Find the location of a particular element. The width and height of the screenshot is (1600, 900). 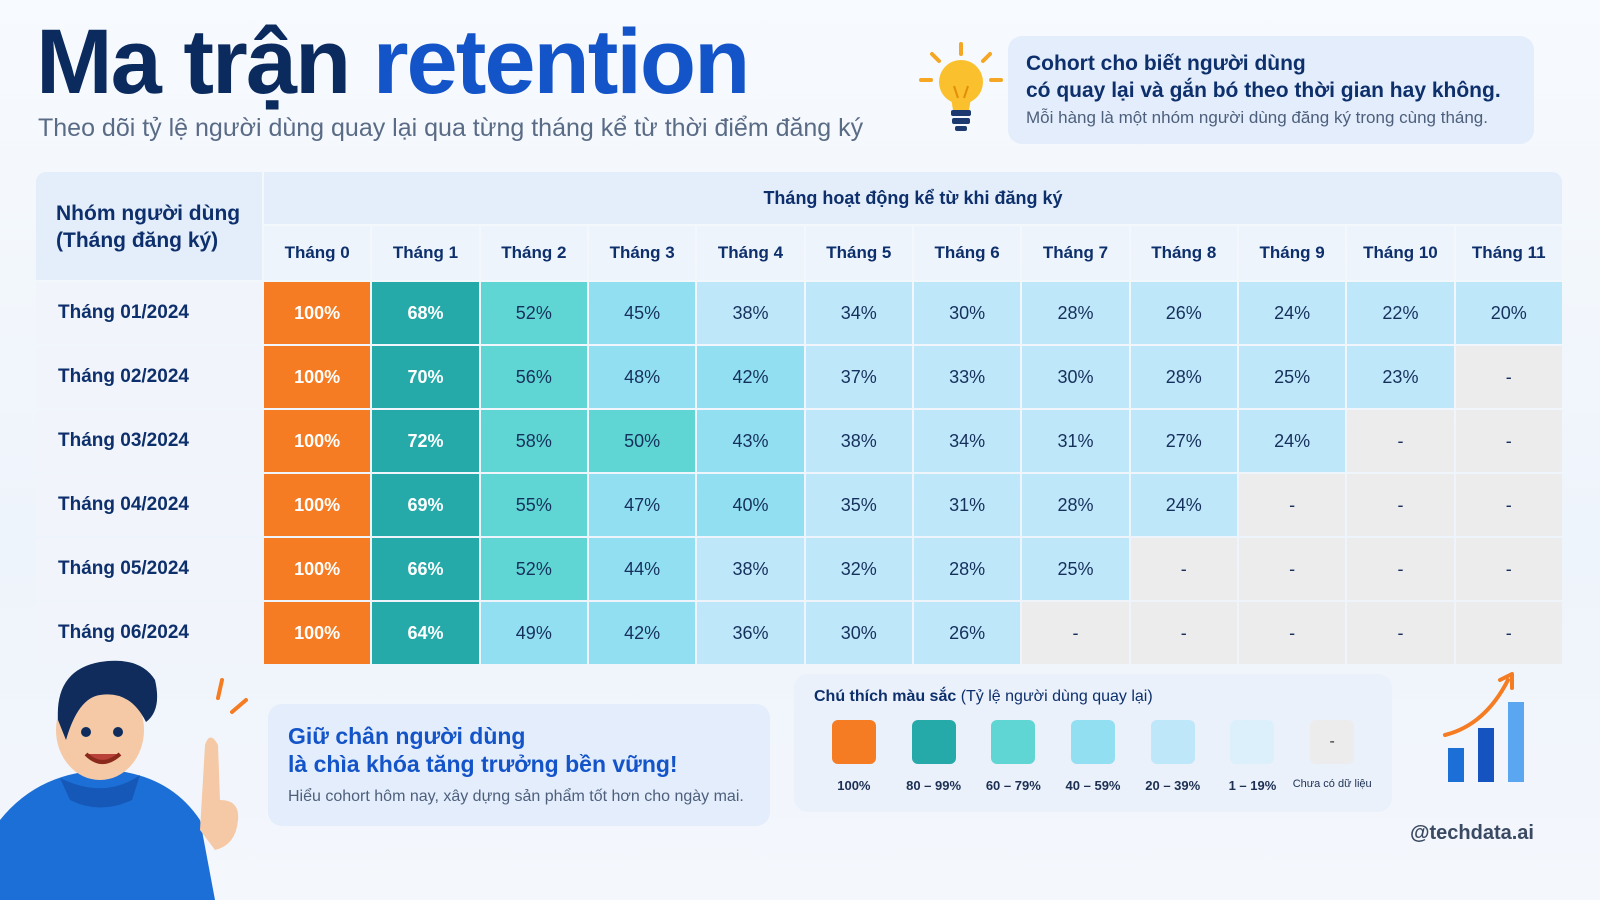

column-header: Tháng 5 is located at coordinates (858, 253).